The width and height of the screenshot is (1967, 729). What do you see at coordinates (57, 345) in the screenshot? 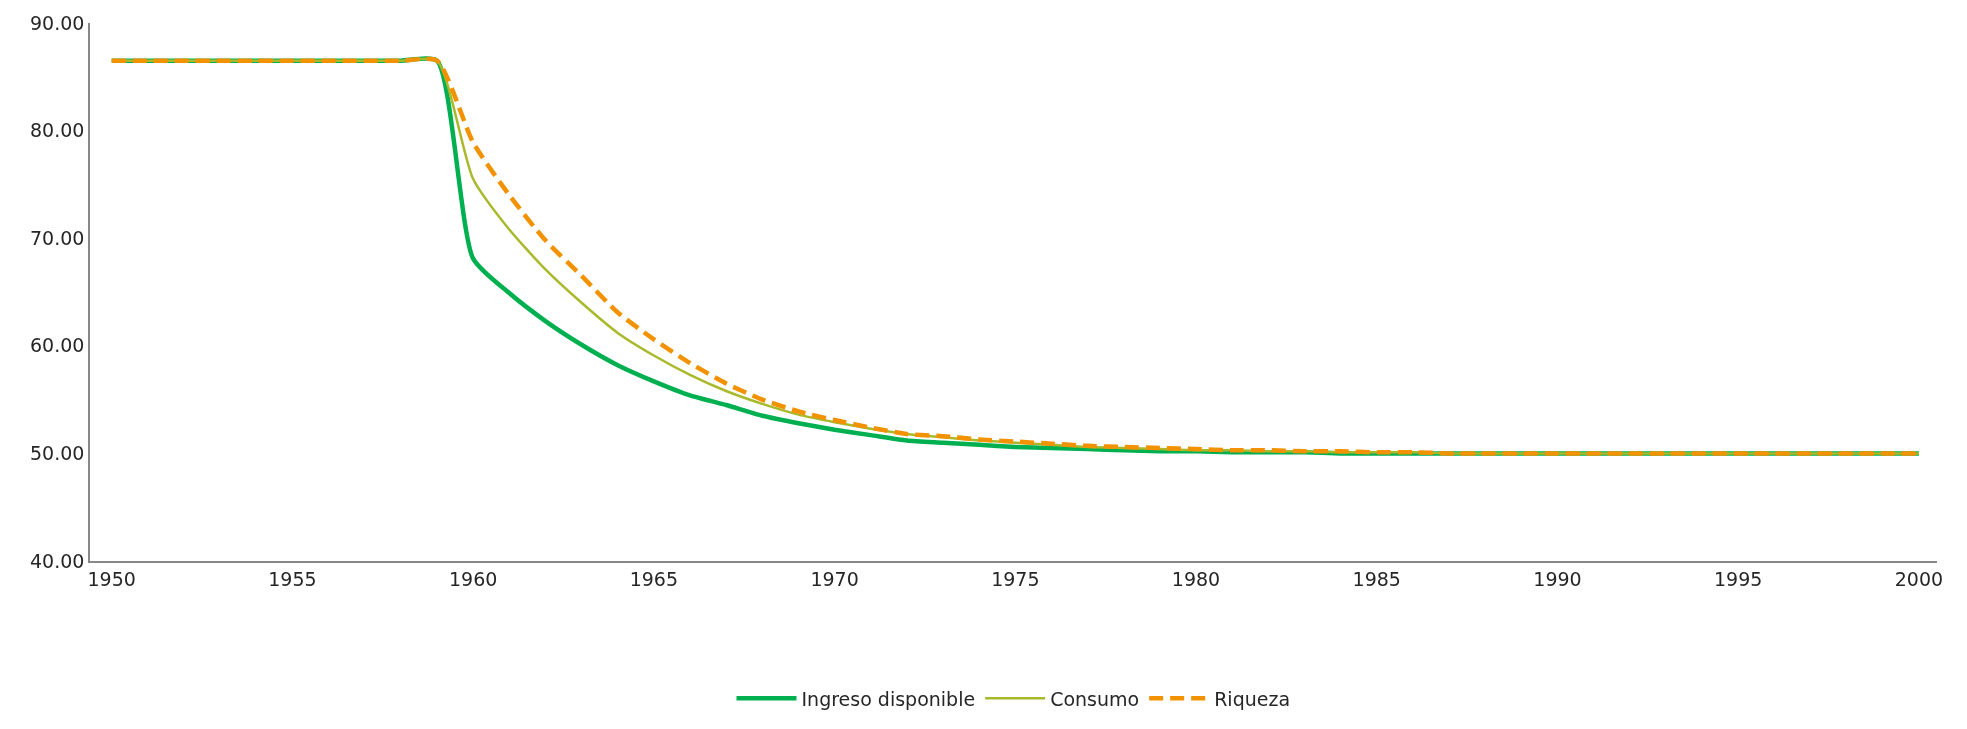
I see `y-tick-label: 60.00` at bounding box center [57, 345].